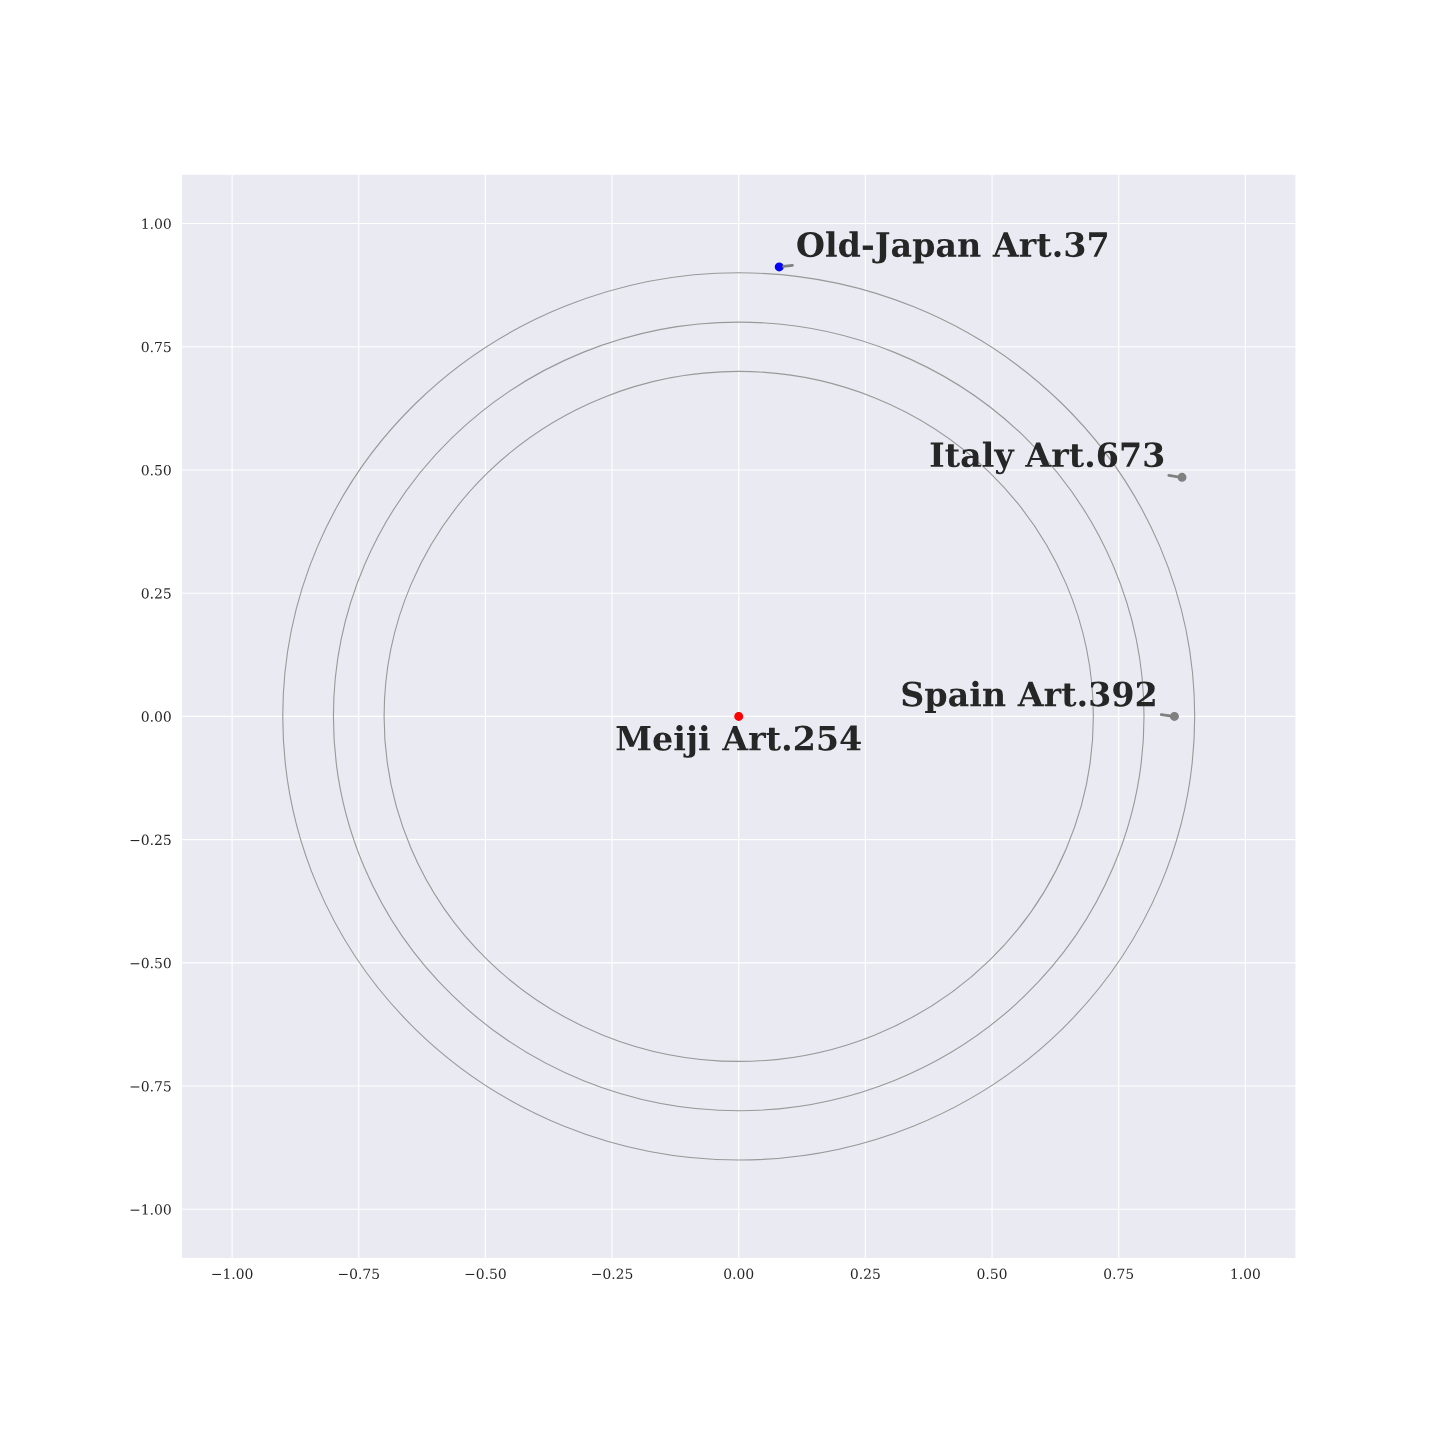 This screenshot has height=1440, width=1440. What do you see at coordinates (738, 741) in the screenshot?
I see `annotation: Meiji Art.254` at bounding box center [738, 741].